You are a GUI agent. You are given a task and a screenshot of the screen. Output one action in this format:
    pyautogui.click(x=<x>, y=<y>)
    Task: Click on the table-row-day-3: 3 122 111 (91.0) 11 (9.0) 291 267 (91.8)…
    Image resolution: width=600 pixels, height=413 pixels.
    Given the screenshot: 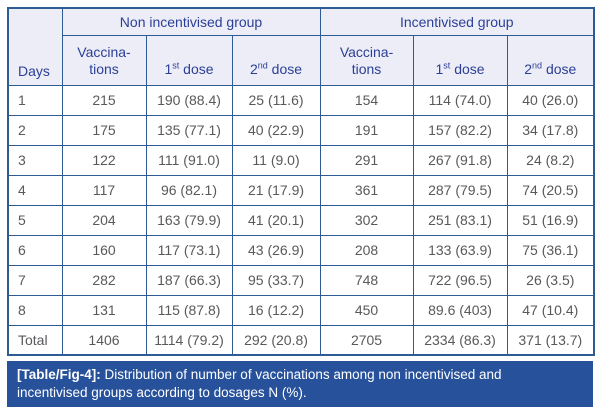 What is the action you would take?
    pyautogui.click(x=301, y=160)
    